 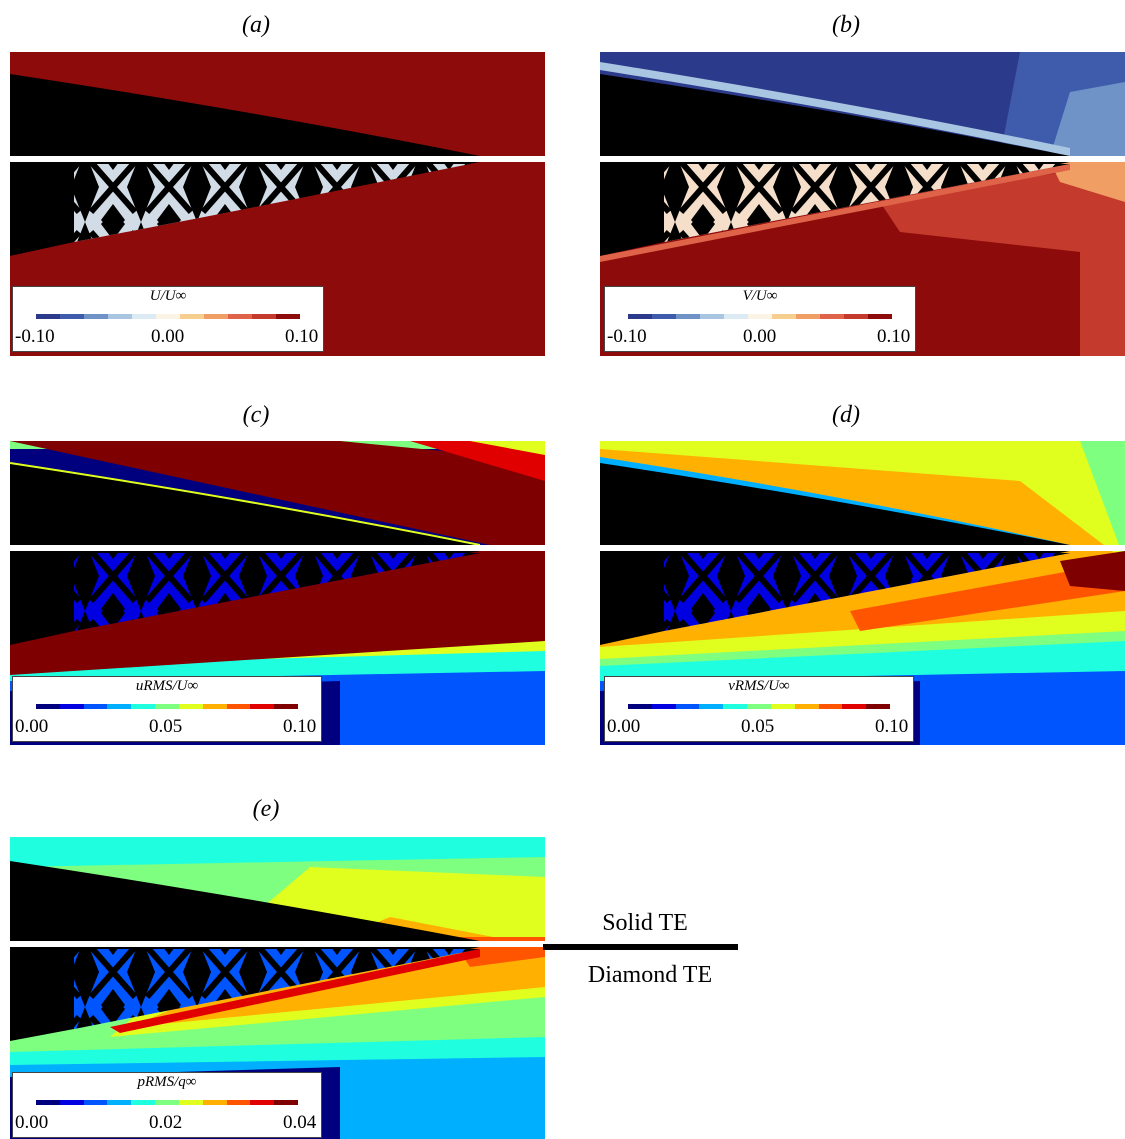 I want to click on colorbar-d: vRMS/U∞ 0.00 0.05 0.10, so click(x=759, y=709).